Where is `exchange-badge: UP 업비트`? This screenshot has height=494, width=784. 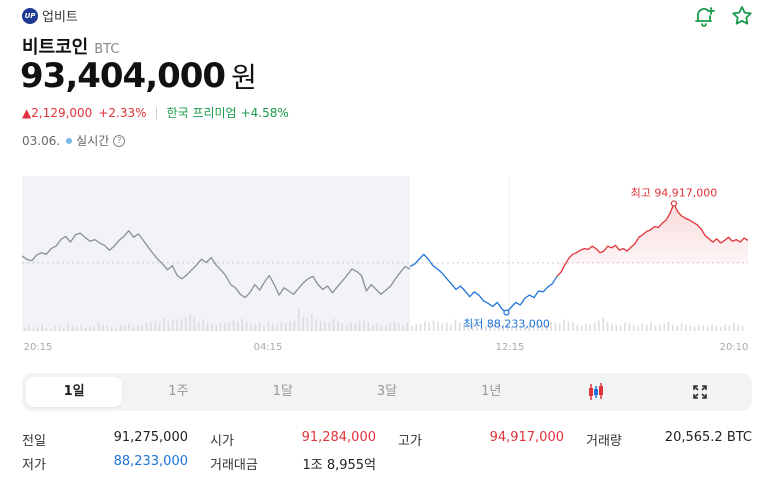 exchange-badge: UP 업비트 is located at coordinates (50, 15).